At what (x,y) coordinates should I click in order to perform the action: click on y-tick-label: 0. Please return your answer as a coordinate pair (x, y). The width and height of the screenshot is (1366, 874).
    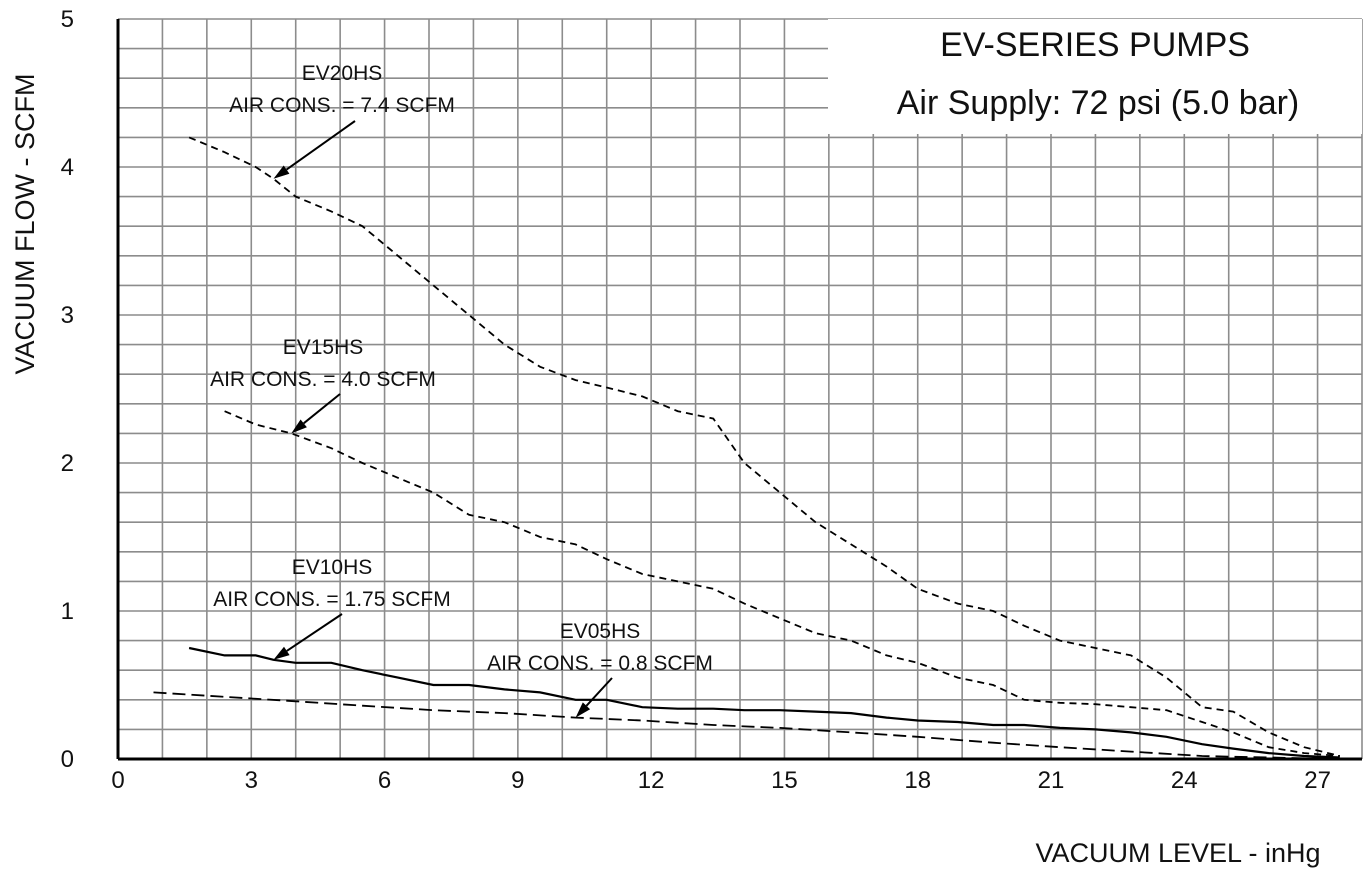
    Looking at the image, I should click on (67, 759).